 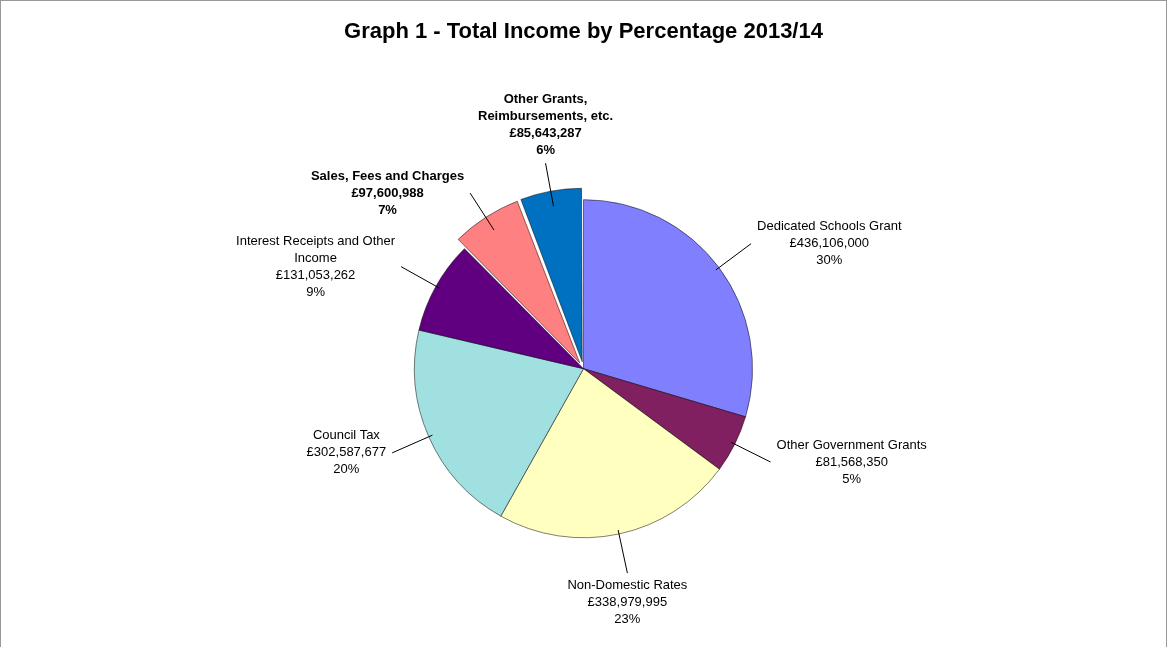 What do you see at coordinates (584, 31) in the screenshot?
I see `chart-title: Graph 1 - Total Income by Percentage 2013/14` at bounding box center [584, 31].